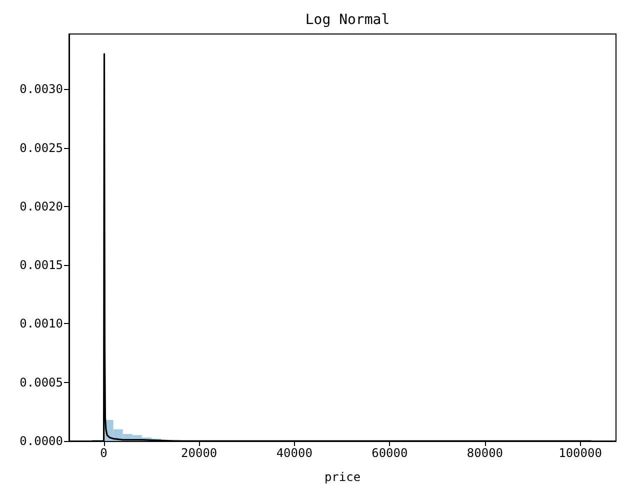 The image size is (625, 495). Describe the element at coordinates (41, 323) in the screenshot. I see `y-tick-label: 0.0010` at that location.